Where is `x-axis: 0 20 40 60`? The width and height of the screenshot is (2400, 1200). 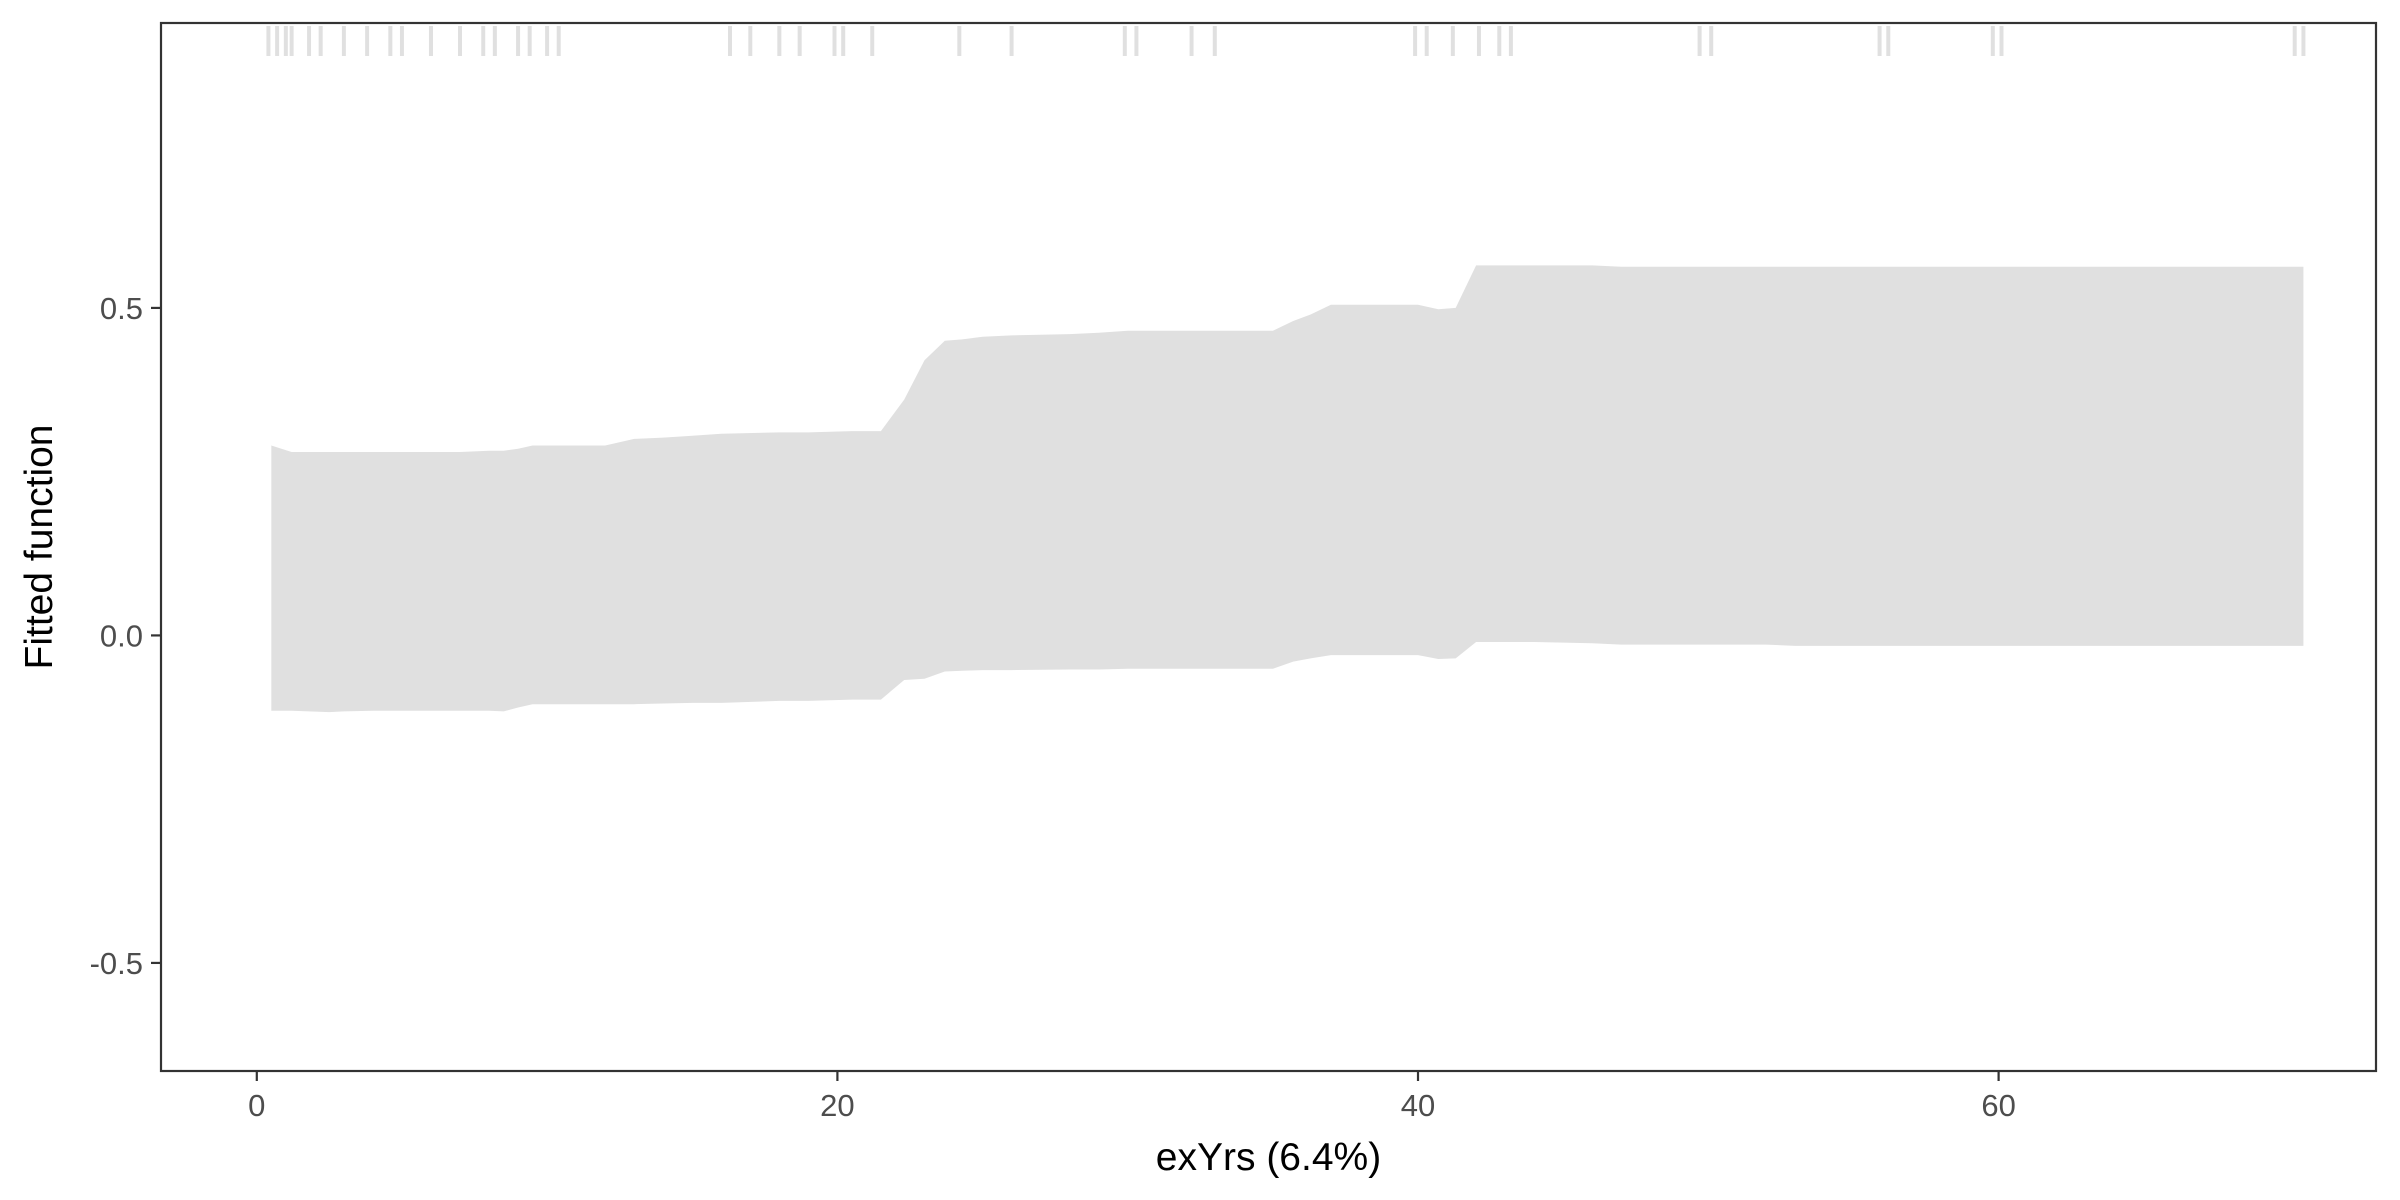
x-axis: 0 20 40 60 is located at coordinates (1132, 1097).